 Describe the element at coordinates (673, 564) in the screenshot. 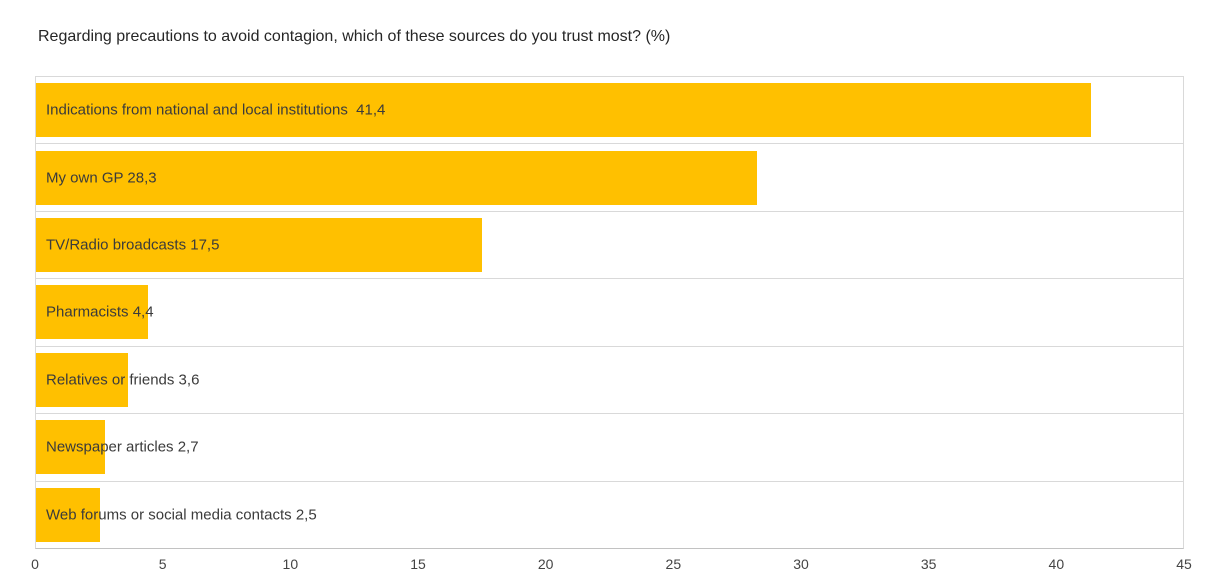

I see `x-tick-label: 25` at that location.